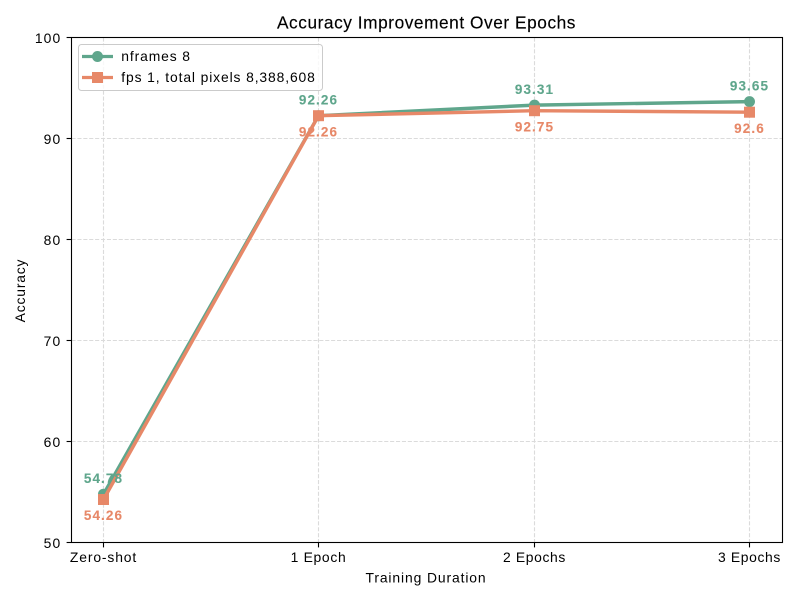 Image resolution: width=800 pixels, height=605 pixels. Describe the element at coordinates (426, 22) in the screenshot. I see `svg-text:Accuracy Improvement Over Epoc: Accuracy Improvement Over Epochs` at that location.